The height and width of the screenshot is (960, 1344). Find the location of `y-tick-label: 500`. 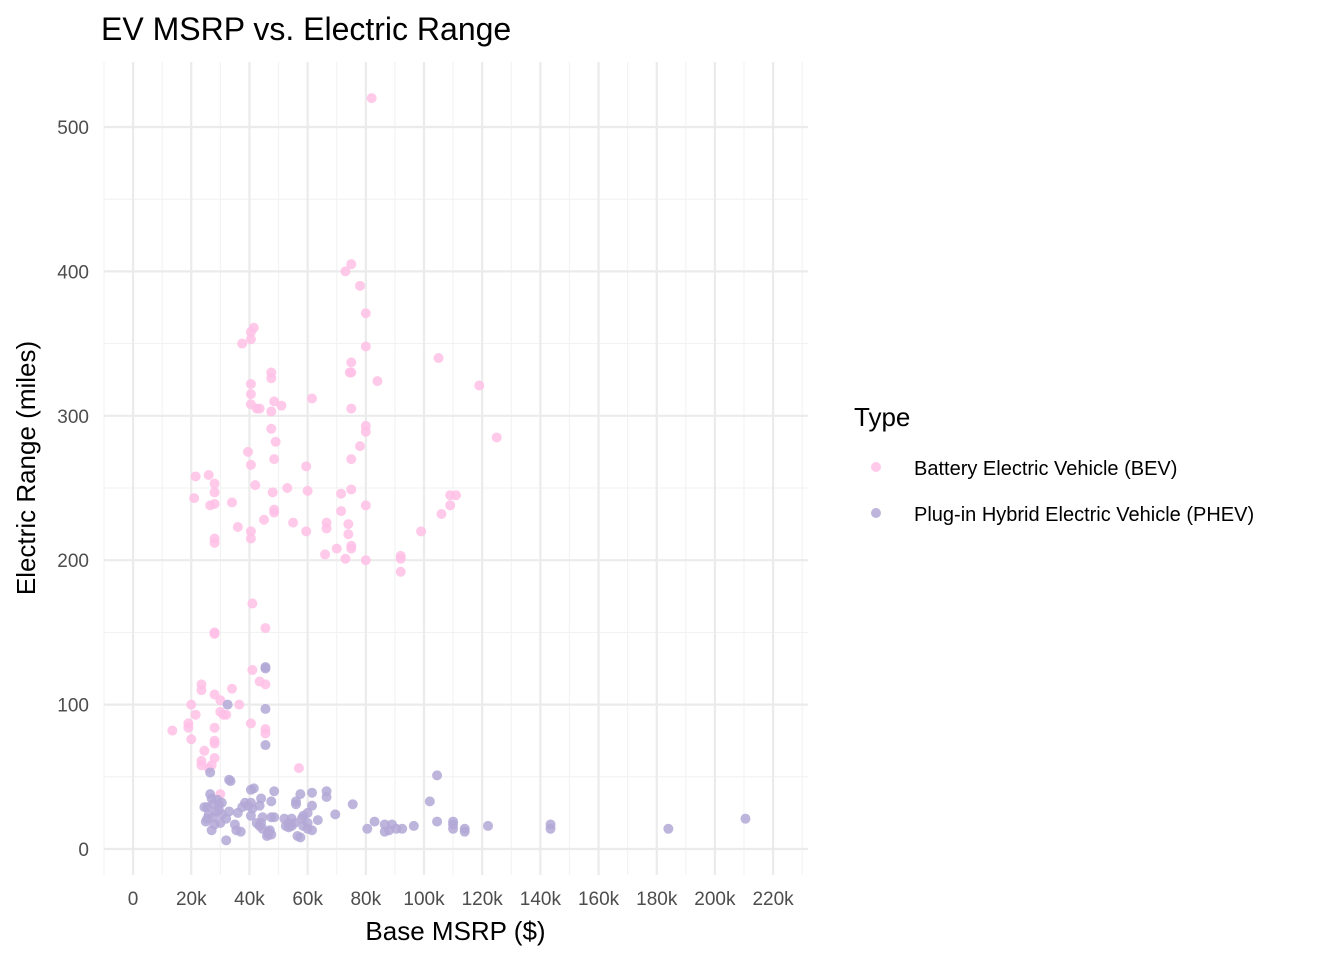

y-tick-label: 500 is located at coordinates (73, 128).